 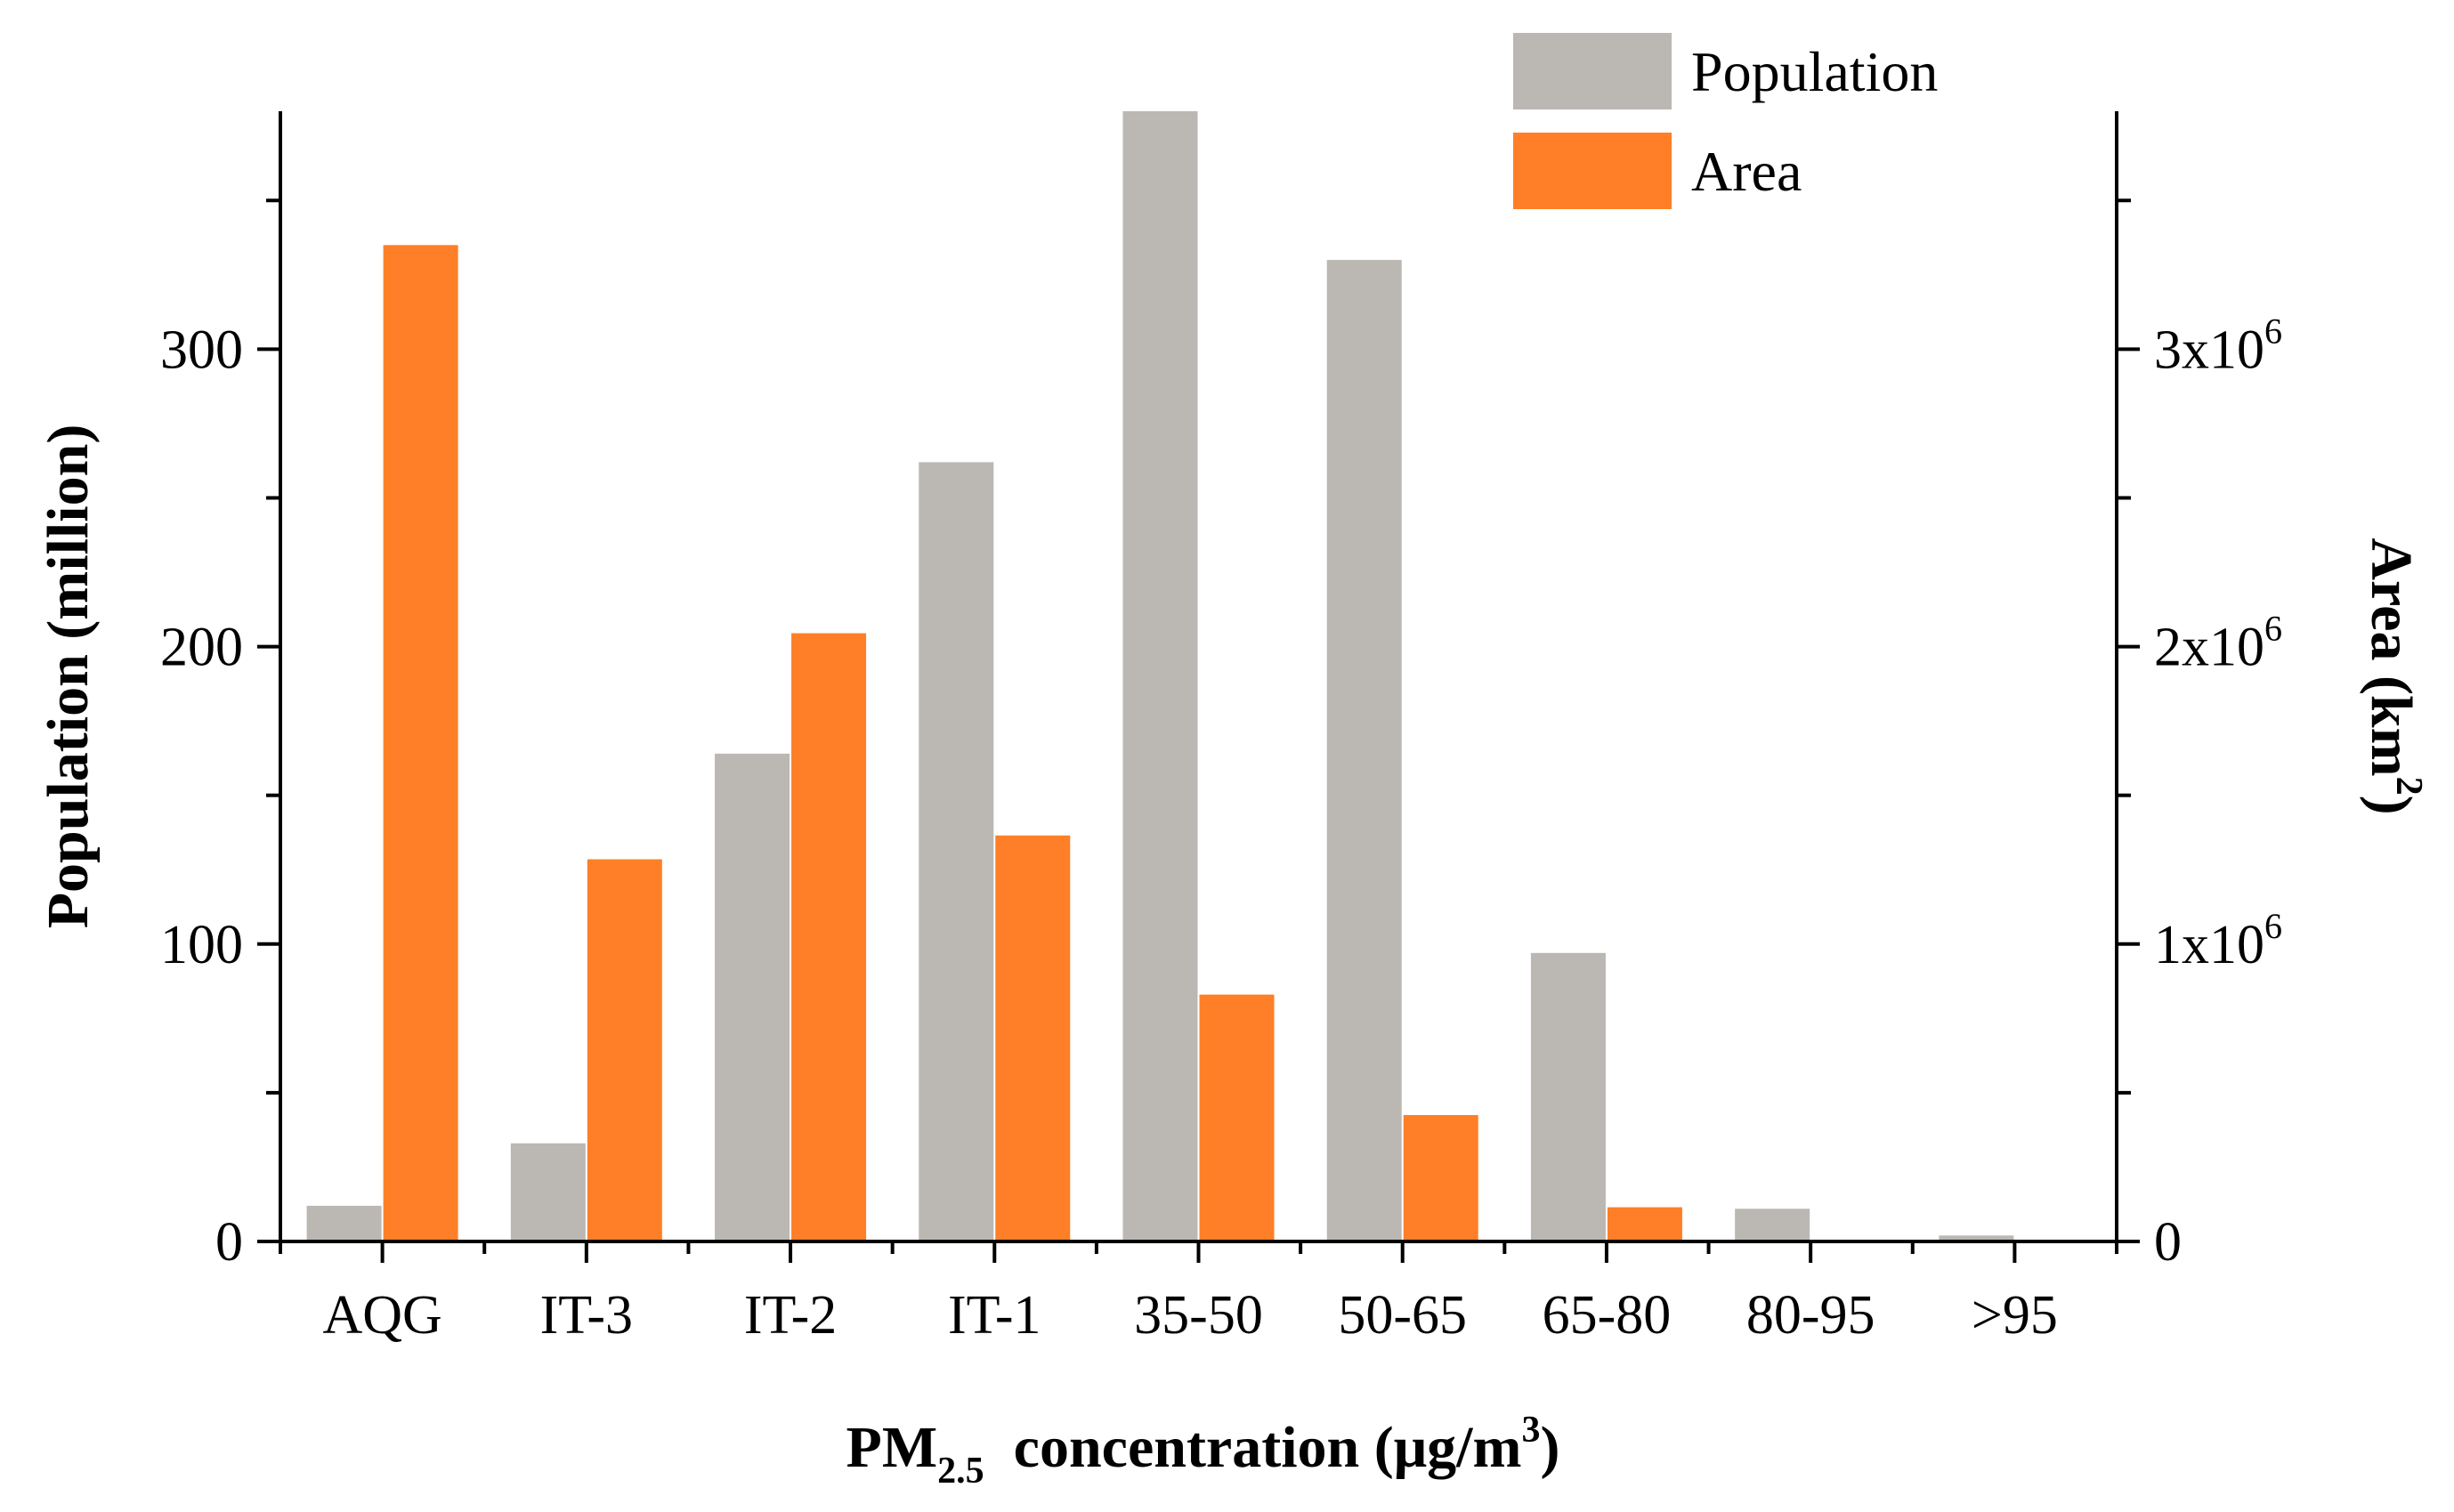 What do you see at coordinates (2218, 345) in the screenshot?
I see `right-tick-label-3: 3x10⁶` at bounding box center [2218, 345].